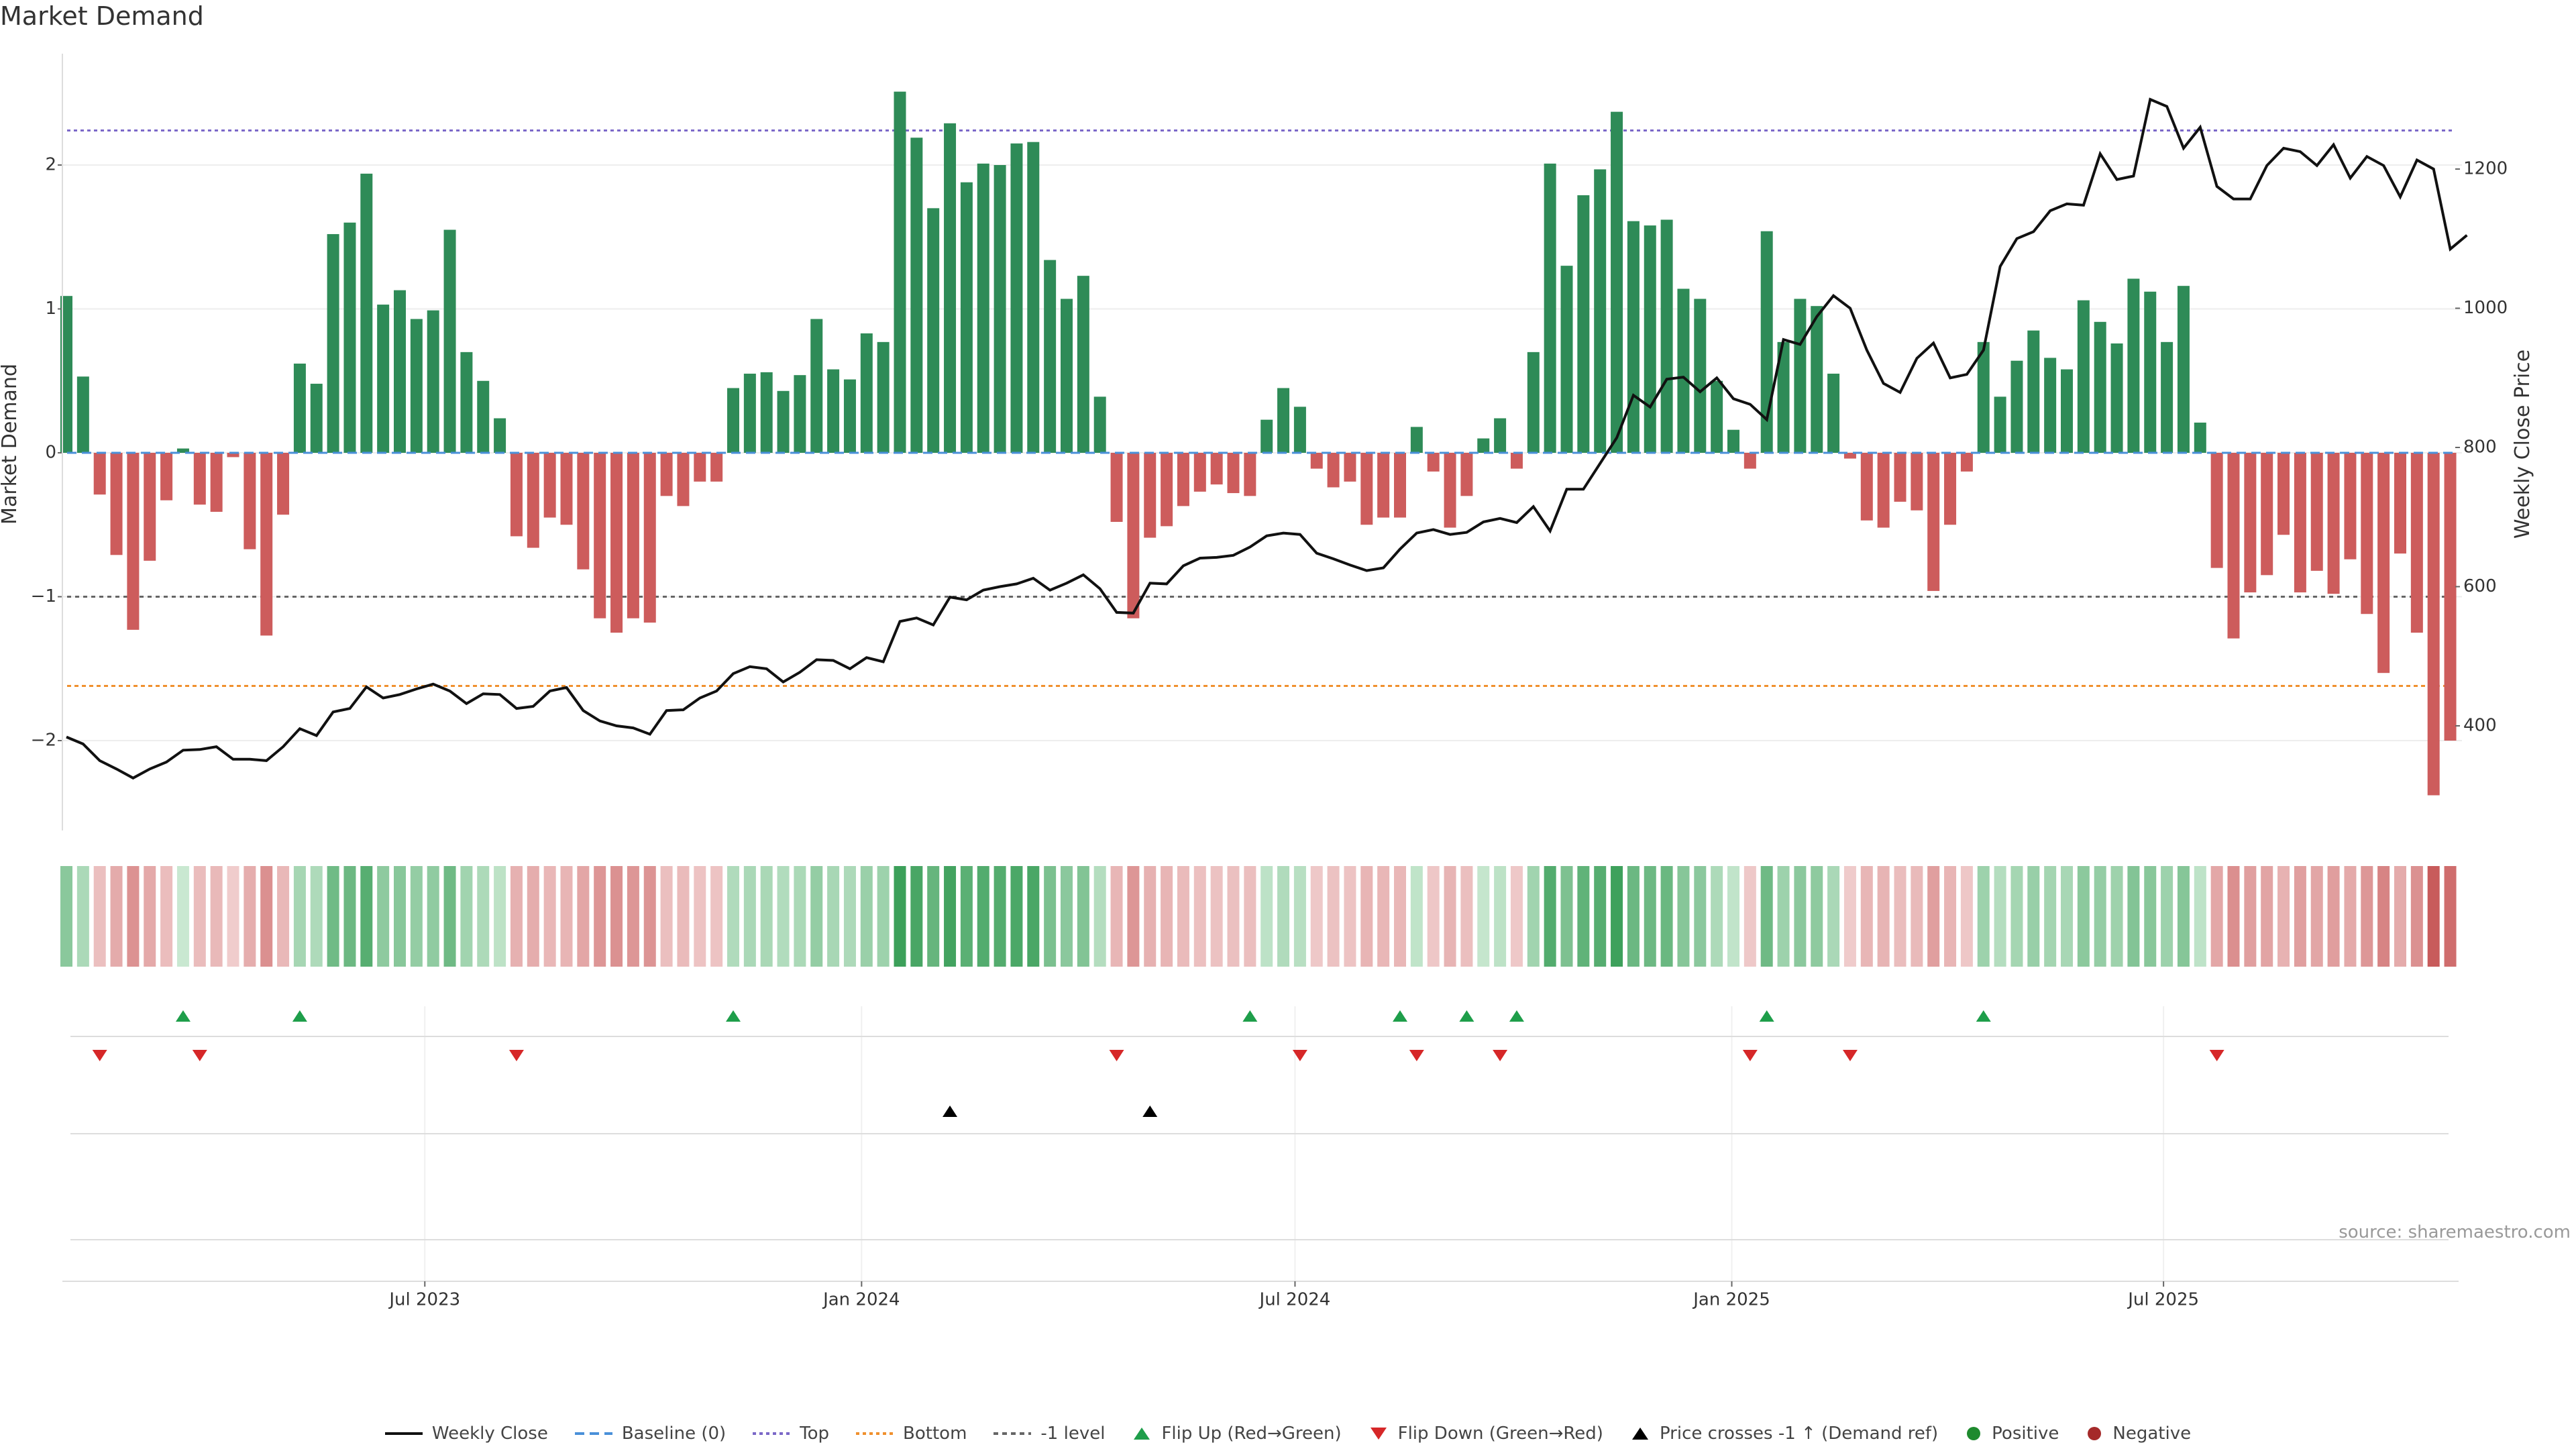 The width and height of the screenshot is (2576, 1449). I want to click on legend-label: Negative, so click(2152, 1434).